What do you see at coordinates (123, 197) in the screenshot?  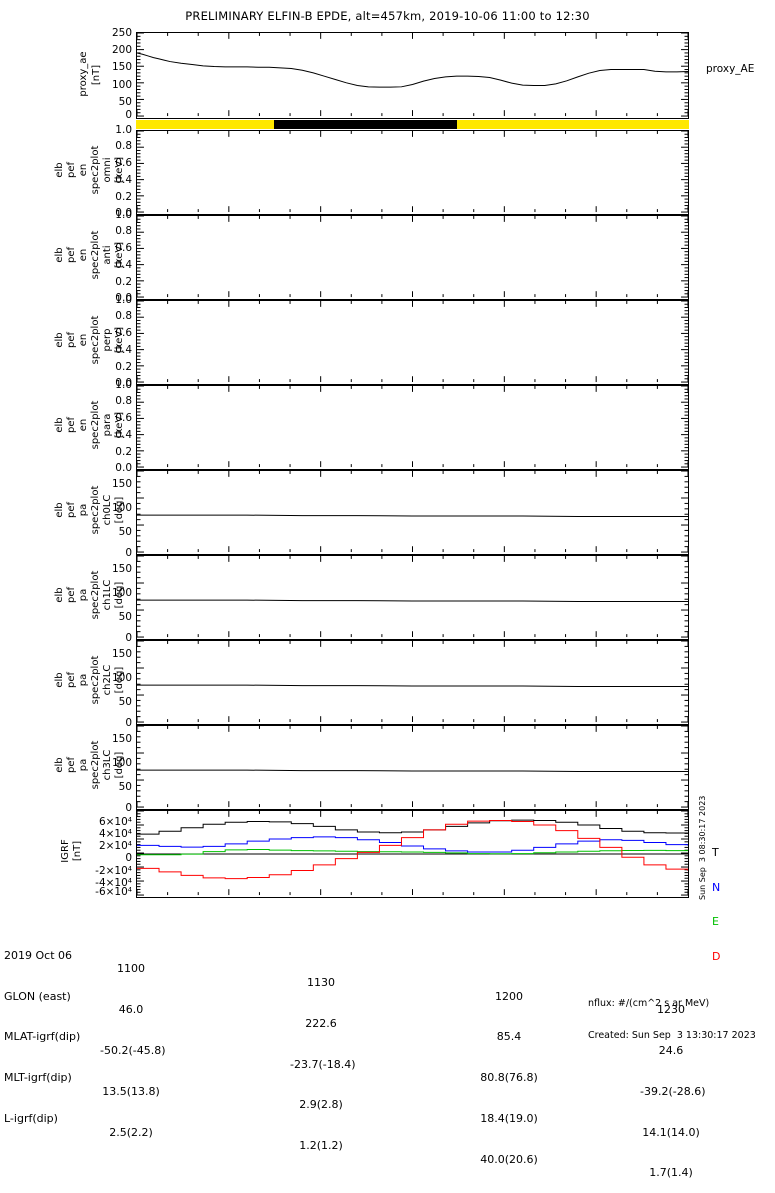 I see `ytick-p2-02: 0.2` at bounding box center [123, 197].